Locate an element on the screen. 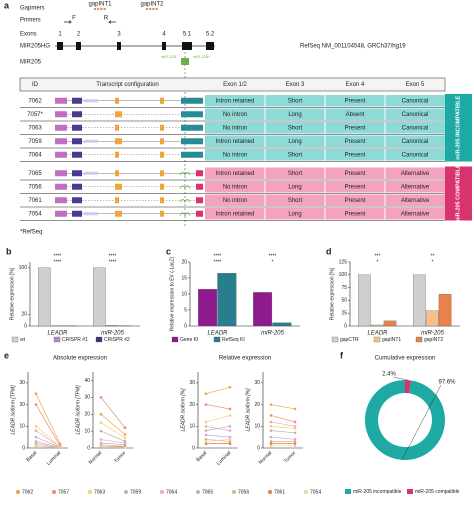 The width and height of the screenshot is (474, 507). legend-label: gapINT1 is located at coordinates (391, 340).